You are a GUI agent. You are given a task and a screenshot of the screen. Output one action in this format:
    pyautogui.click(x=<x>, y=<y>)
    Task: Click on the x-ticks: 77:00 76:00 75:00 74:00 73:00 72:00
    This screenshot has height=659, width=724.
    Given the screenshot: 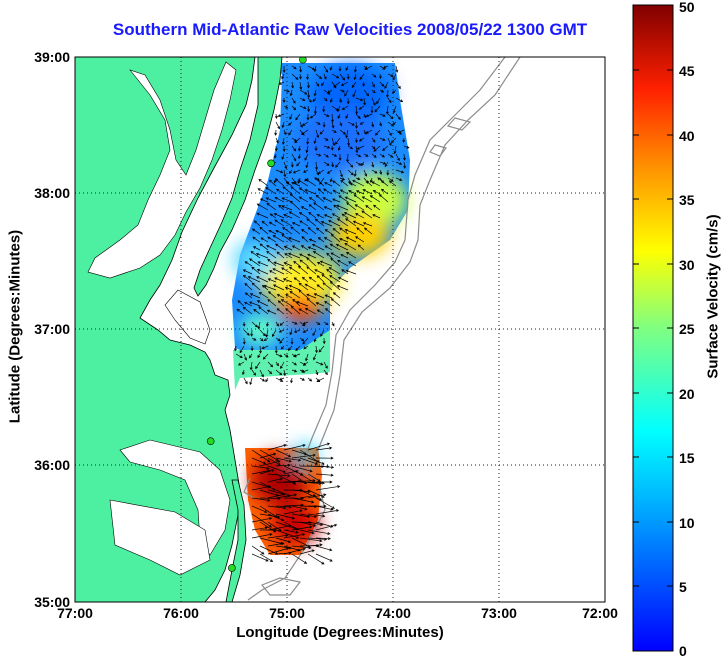 What is the action you would take?
    pyautogui.click(x=337, y=613)
    